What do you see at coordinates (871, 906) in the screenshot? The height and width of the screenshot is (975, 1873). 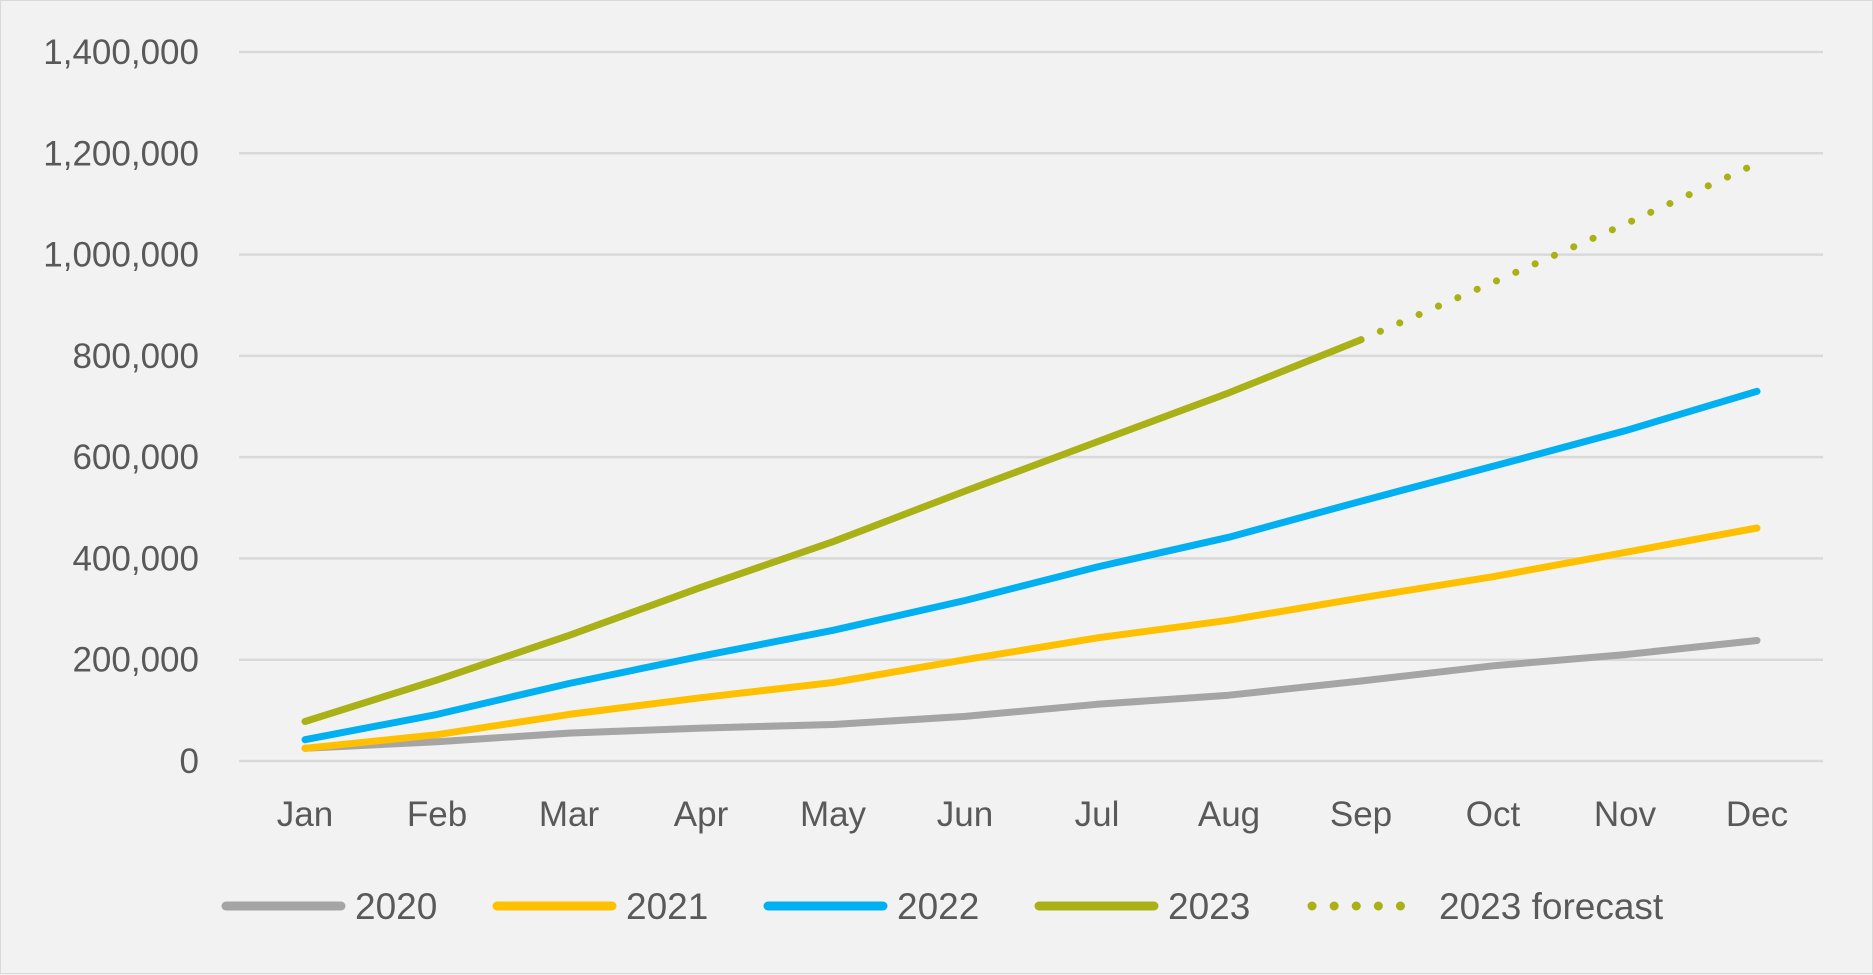 I see `legend-item-2022: 2022` at bounding box center [871, 906].